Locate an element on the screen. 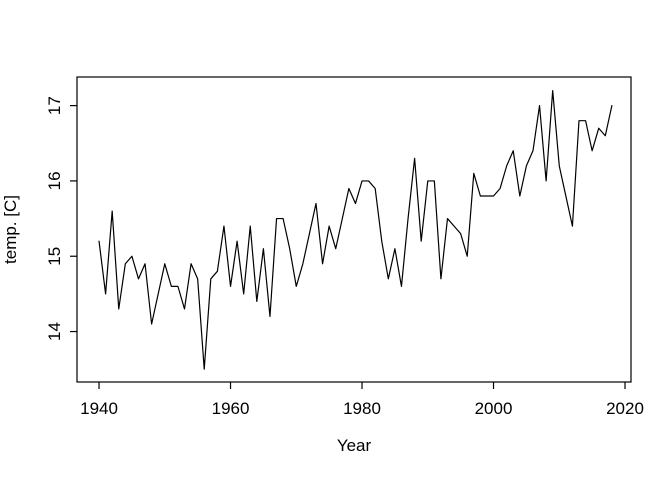  y-axis-title: temp. [C] is located at coordinates (10, 229).